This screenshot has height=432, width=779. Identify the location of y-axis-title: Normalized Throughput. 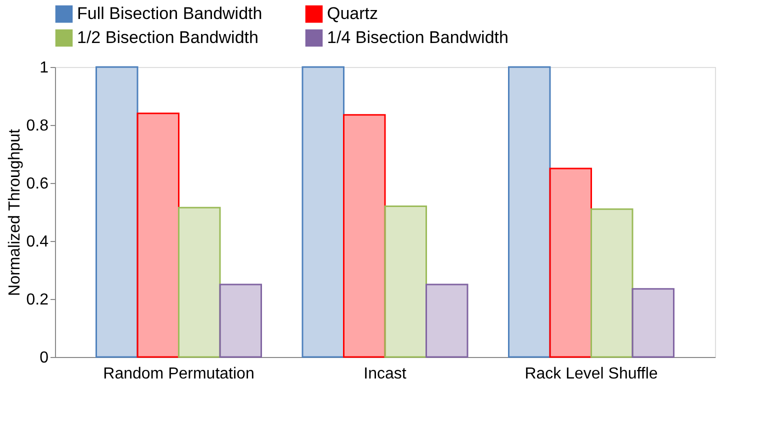
(15, 212).